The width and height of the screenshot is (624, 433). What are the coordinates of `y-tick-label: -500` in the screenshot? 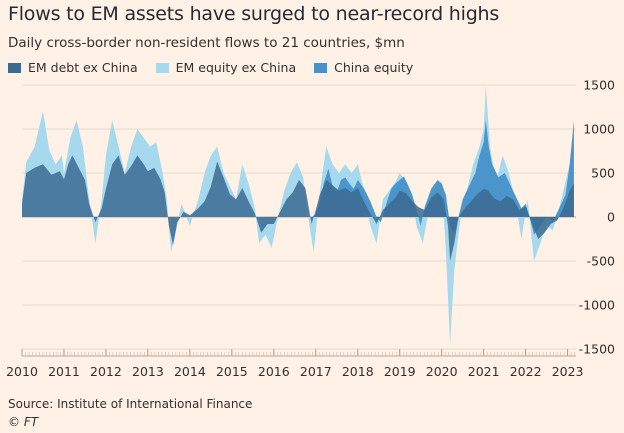 It's located at (601, 261).